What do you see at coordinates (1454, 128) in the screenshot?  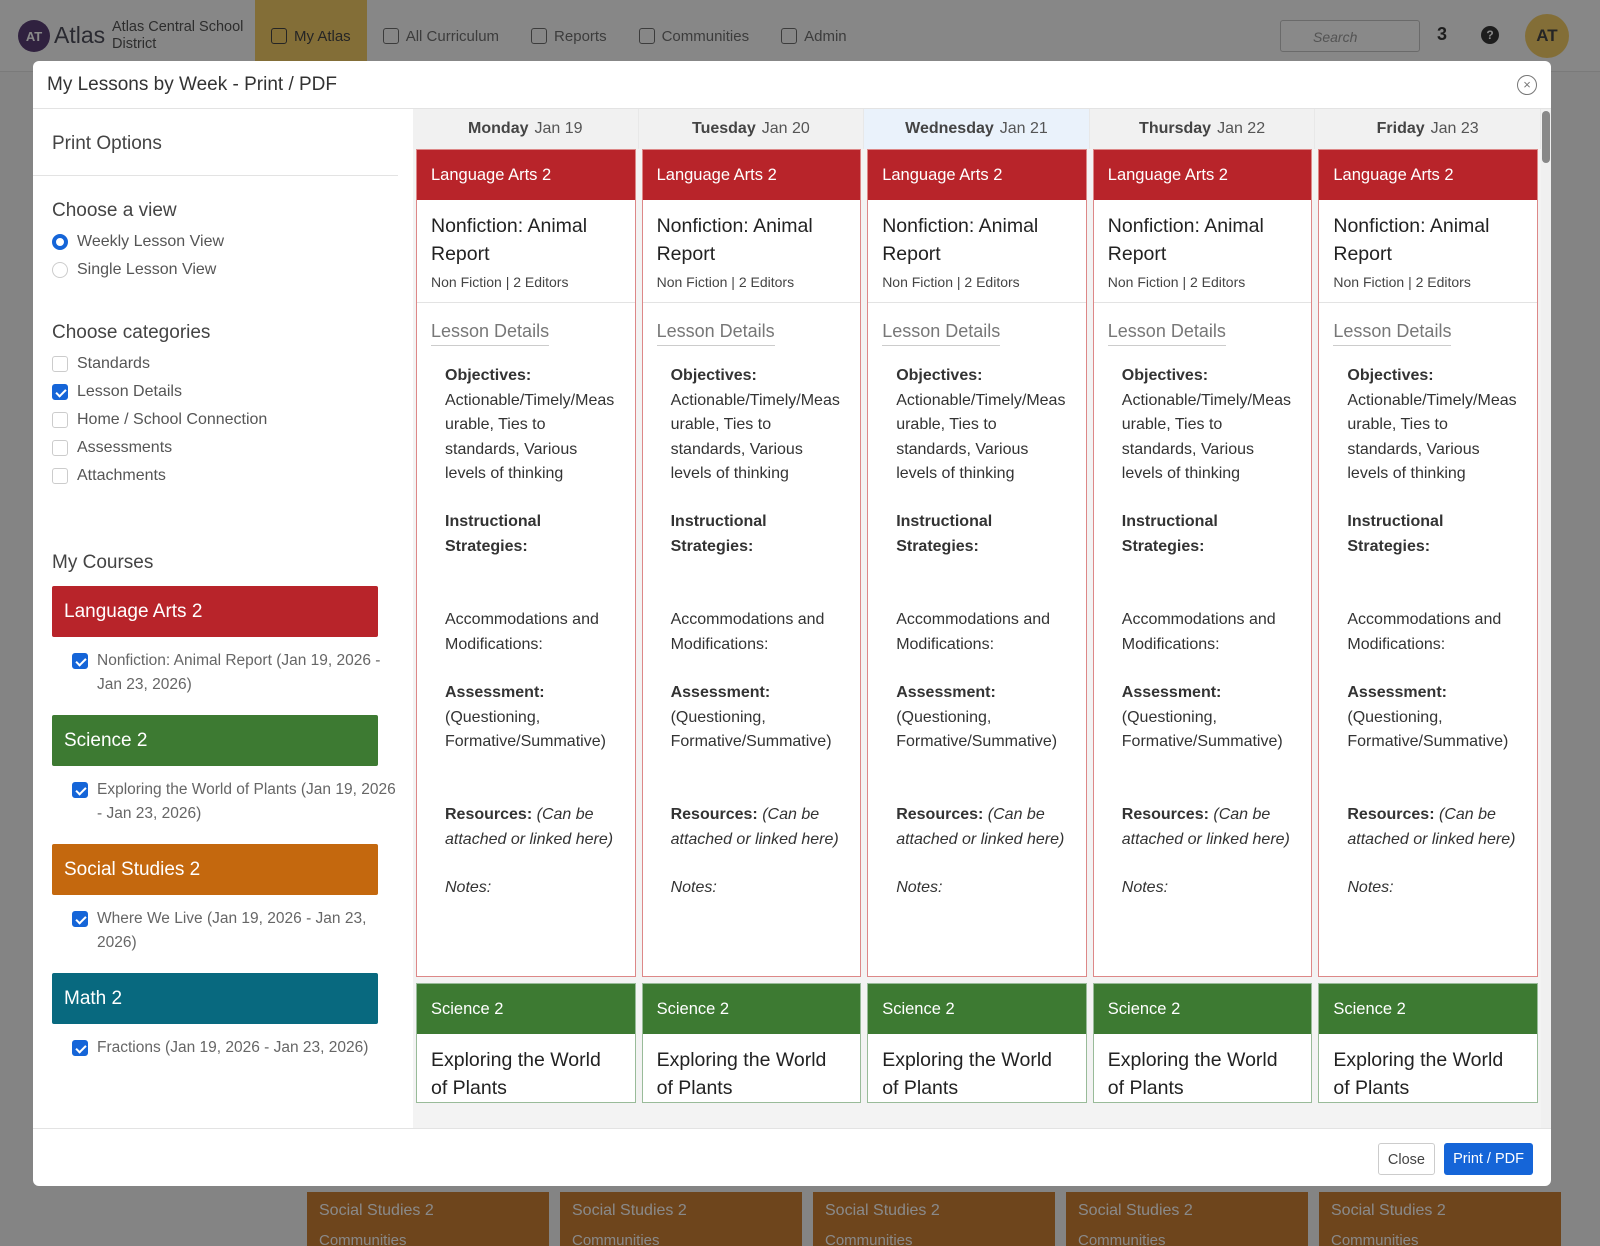 I see `day-date: Jan 23` at bounding box center [1454, 128].